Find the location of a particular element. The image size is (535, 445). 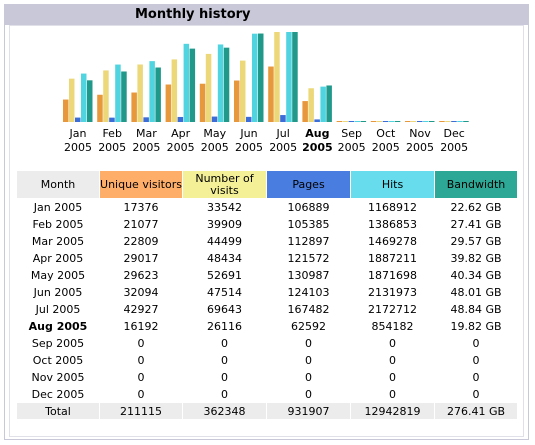

column-header: Hits is located at coordinates (392, 184).